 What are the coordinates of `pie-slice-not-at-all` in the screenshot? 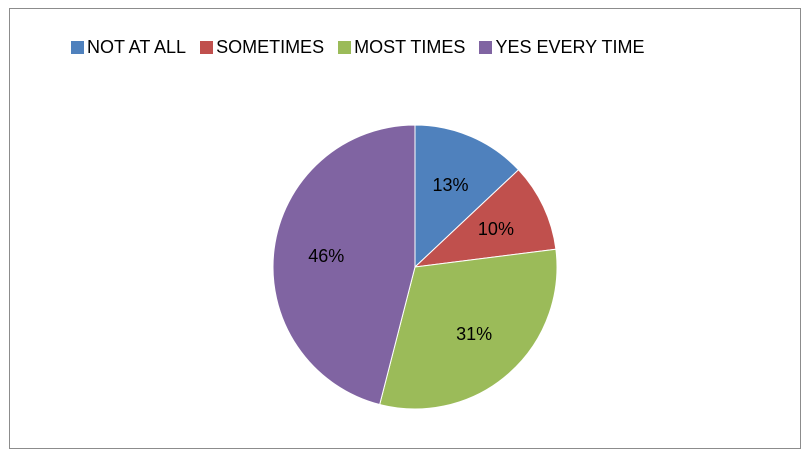 It's located at (467, 196).